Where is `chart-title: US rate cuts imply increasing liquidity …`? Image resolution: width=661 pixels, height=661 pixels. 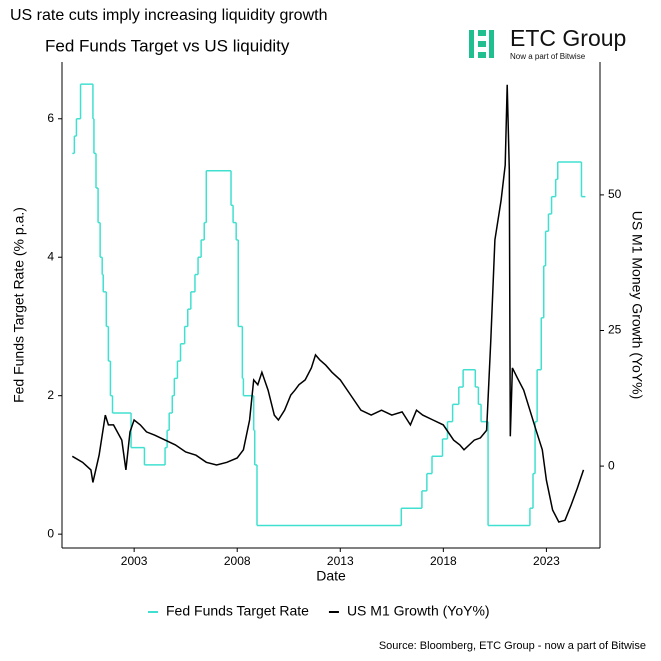 chart-title: US rate cuts imply increasing liquidity … is located at coordinates (168, 15).